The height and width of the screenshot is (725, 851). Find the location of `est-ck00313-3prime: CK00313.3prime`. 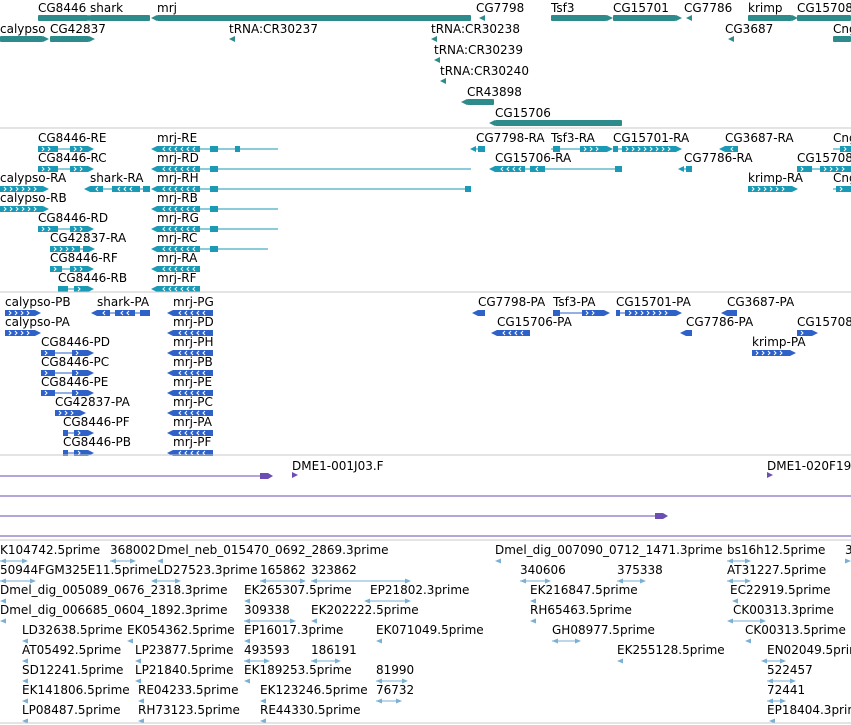

est-ck00313-3prime: CK00313.3prime is located at coordinates (780, 613).